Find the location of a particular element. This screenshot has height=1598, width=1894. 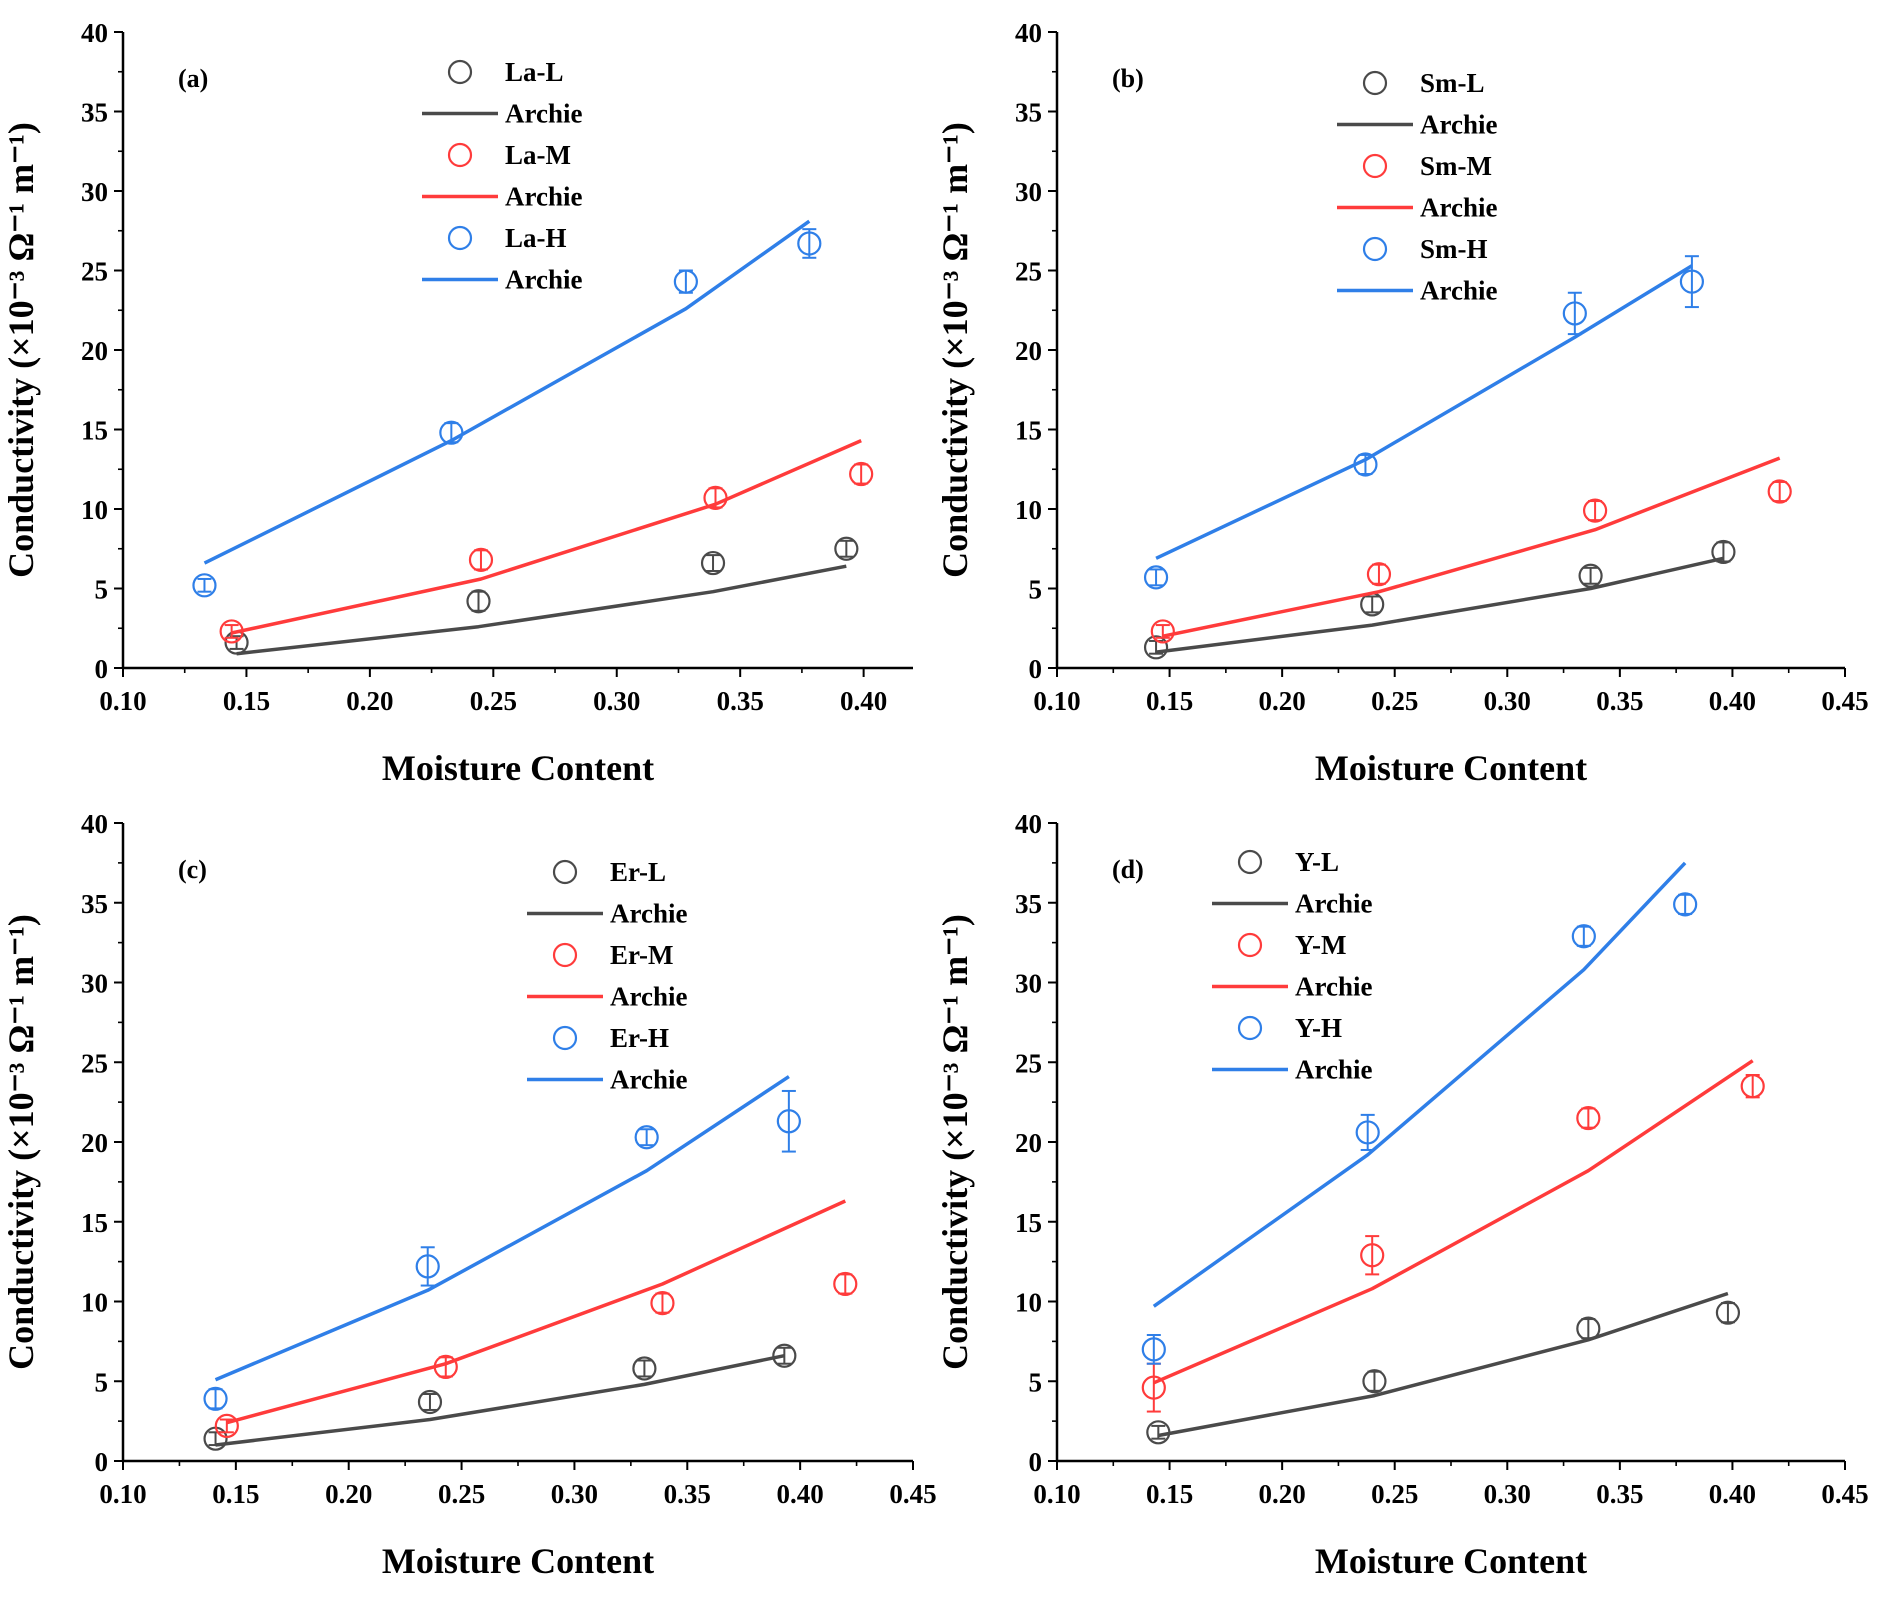

legend-entry: La-M is located at coordinates (509, 155).